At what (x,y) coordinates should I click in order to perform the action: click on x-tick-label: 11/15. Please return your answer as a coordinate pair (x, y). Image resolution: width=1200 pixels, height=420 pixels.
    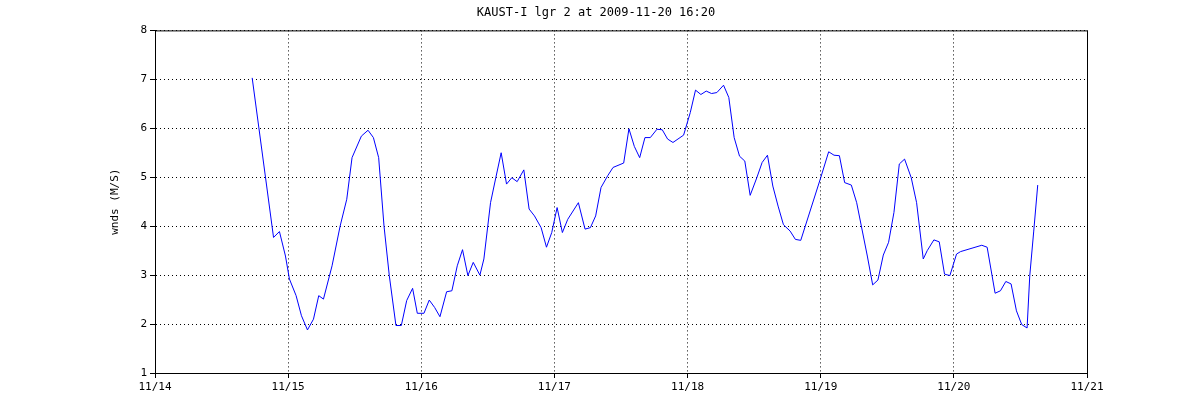
    Looking at the image, I should click on (288, 387).